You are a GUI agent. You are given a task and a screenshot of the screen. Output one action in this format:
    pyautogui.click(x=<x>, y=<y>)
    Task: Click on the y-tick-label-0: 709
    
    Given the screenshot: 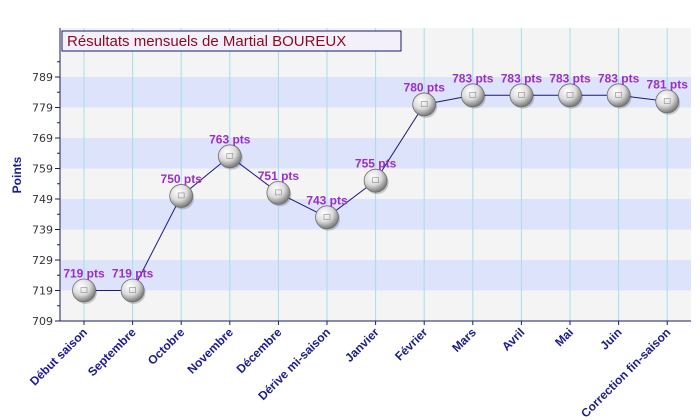 What is the action you would take?
    pyautogui.click(x=42, y=321)
    